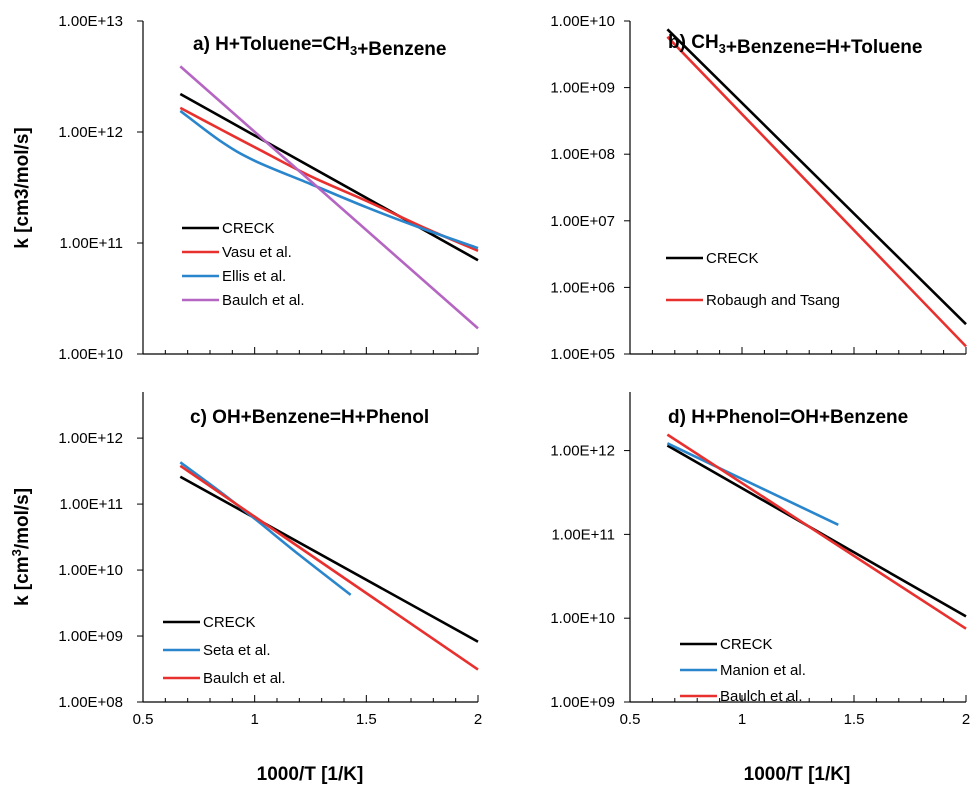 The height and width of the screenshot is (792, 980). I want to click on series-line-ellis-et-al, so click(329, 179).